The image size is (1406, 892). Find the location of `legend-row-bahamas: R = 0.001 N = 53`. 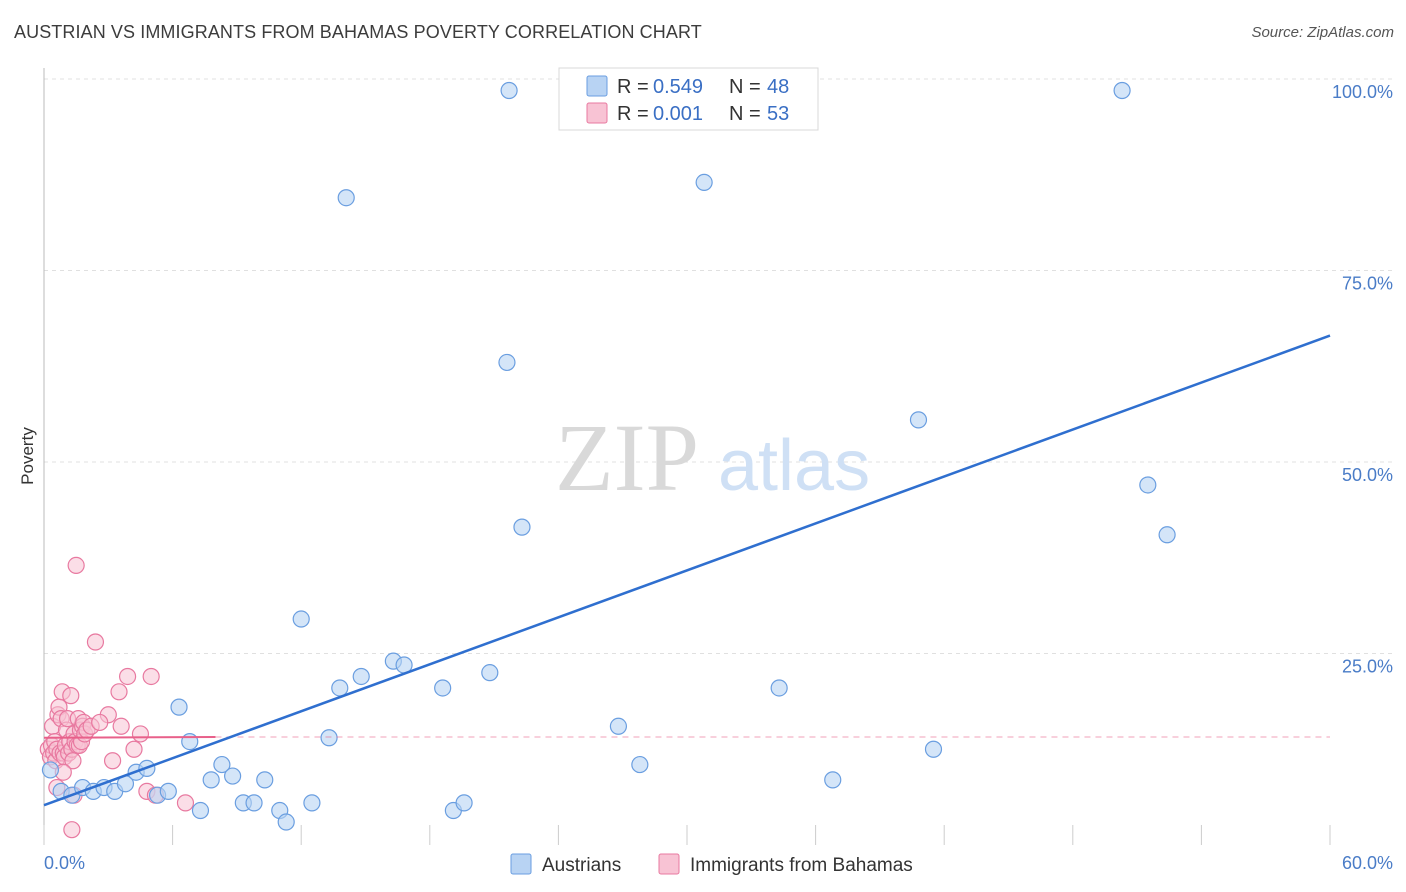

legend-row-bahamas: R = 0.001 N = 53 is located at coordinates (687, 113).